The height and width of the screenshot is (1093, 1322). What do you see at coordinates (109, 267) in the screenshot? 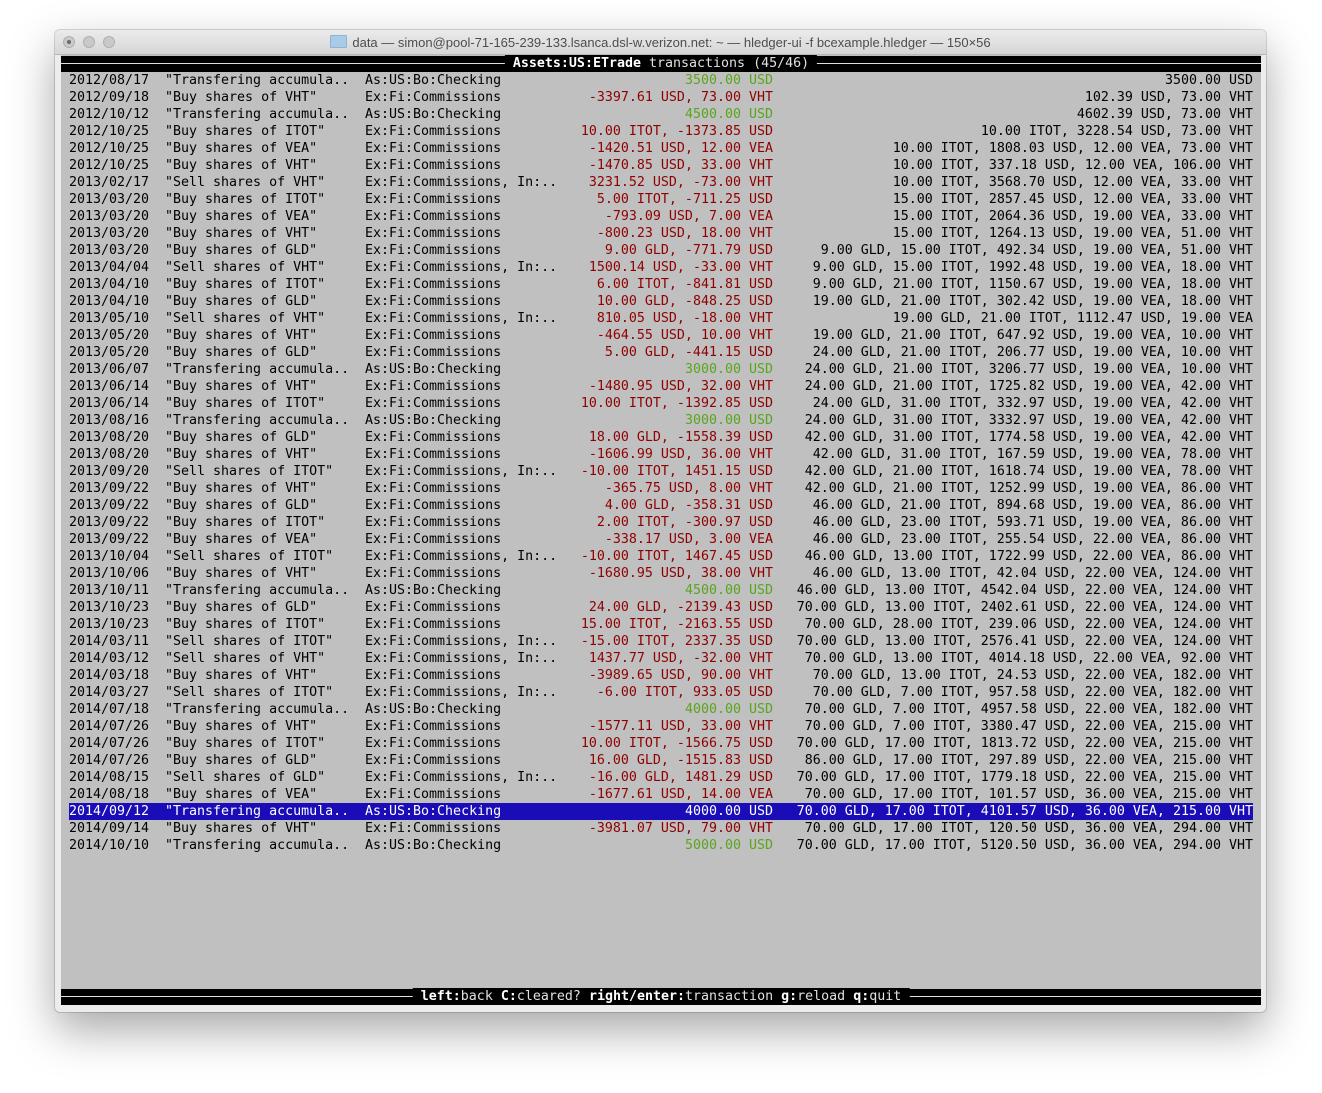
I see `date-cell: 2013/04/04` at bounding box center [109, 267].